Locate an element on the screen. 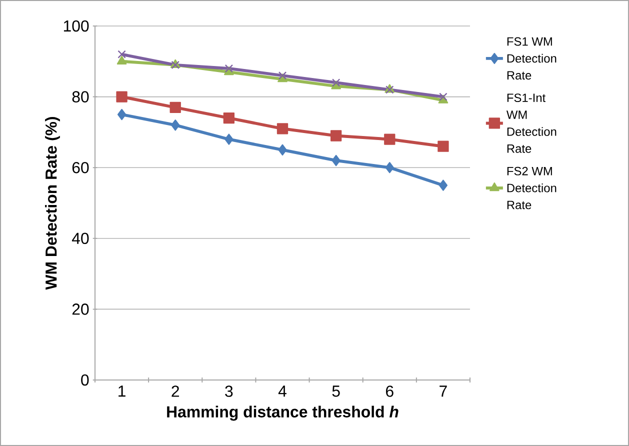  y-tick-label: 60 is located at coordinates (80, 168).